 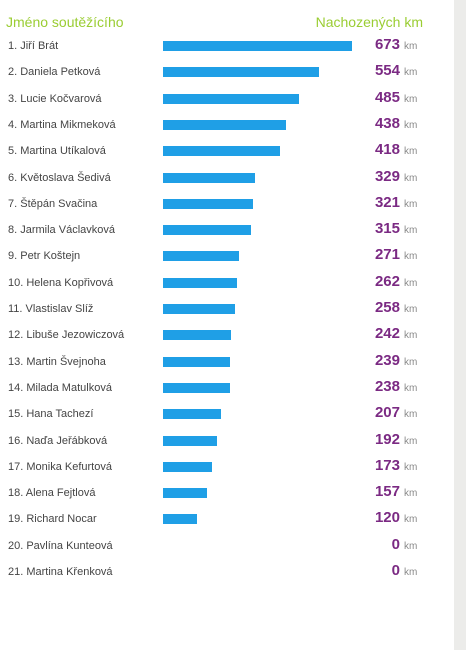 I want to click on competitor-name: 2. Daniela Petková, so click(x=54, y=72).